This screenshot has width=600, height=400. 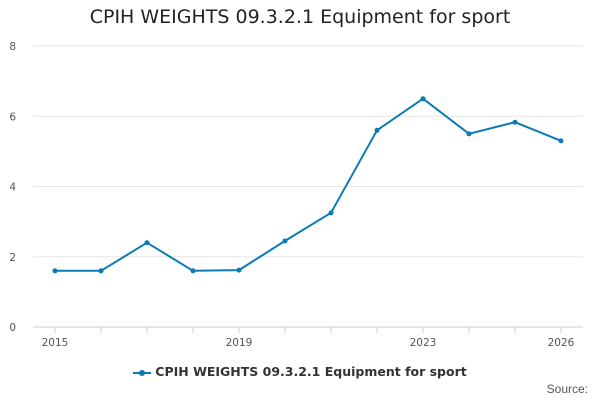 What do you see at coordinates (142, 373) in the screenshot?
I see `legend-line-icon` at bounding box center [142, 373].